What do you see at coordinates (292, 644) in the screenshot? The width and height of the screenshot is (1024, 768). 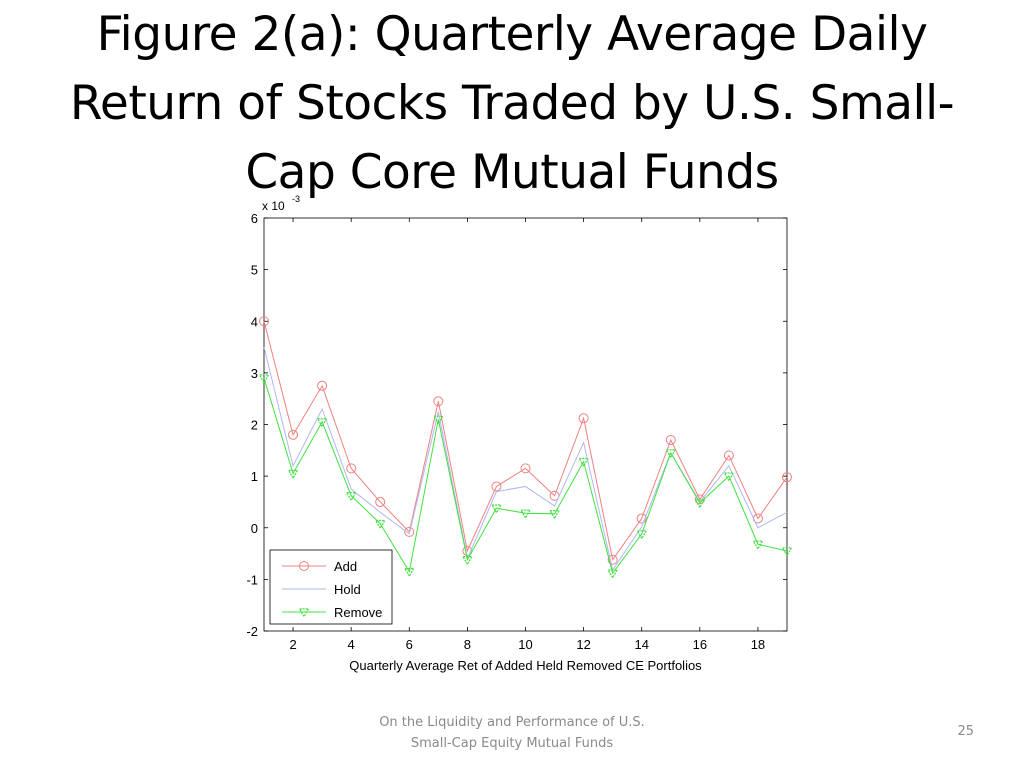 I see `x-tick-label: 2` at bounding box center [292, 644].